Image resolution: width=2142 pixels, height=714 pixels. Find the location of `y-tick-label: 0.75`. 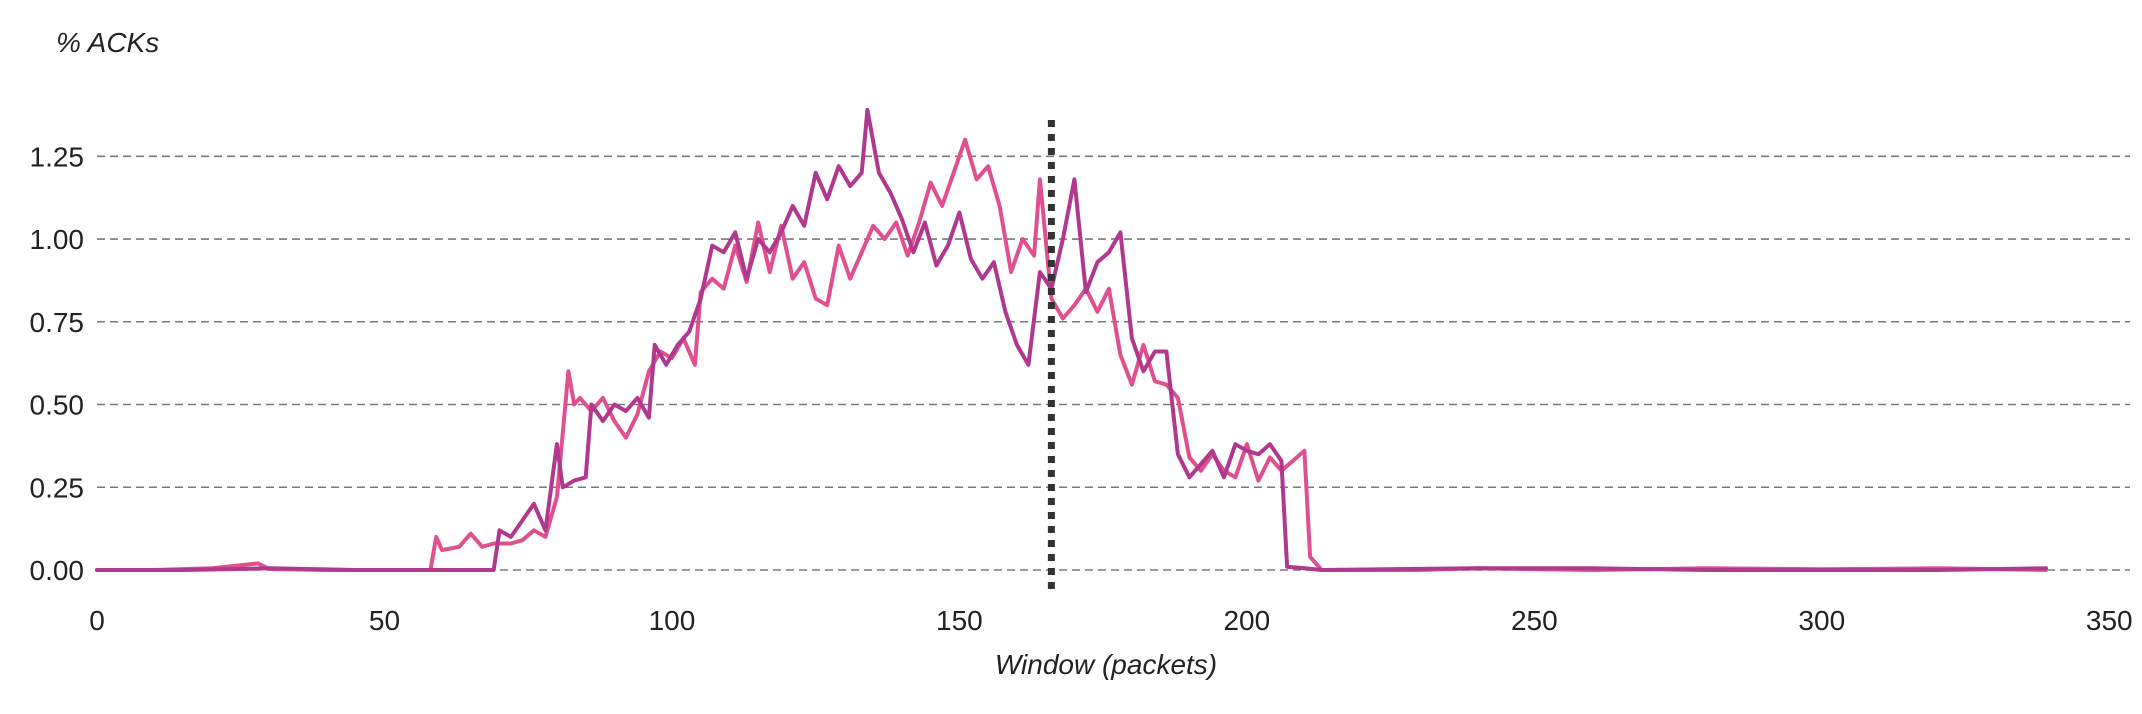

y-tick-label: 0.75 is located at coordinates (57, 322).